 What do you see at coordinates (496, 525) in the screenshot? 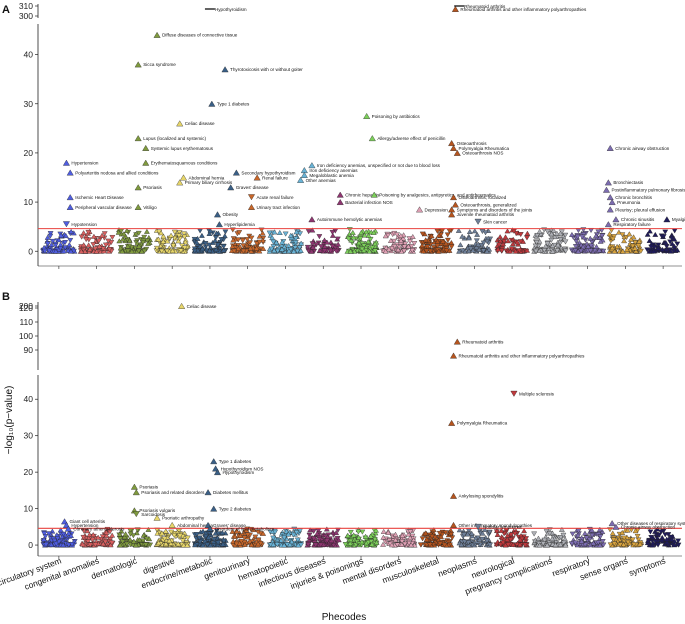
I see `point-label: Other inflammatory spondylopathies` at bounding box center [496, 525].